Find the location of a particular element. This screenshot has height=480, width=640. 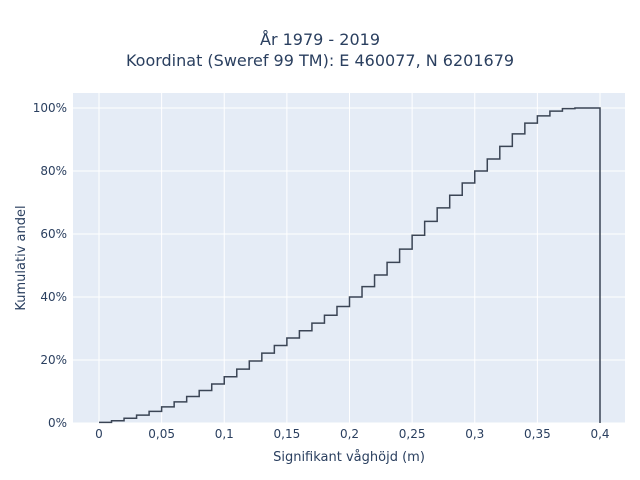

x-tick-label: 0,15 is located at coordinates (287, 434).